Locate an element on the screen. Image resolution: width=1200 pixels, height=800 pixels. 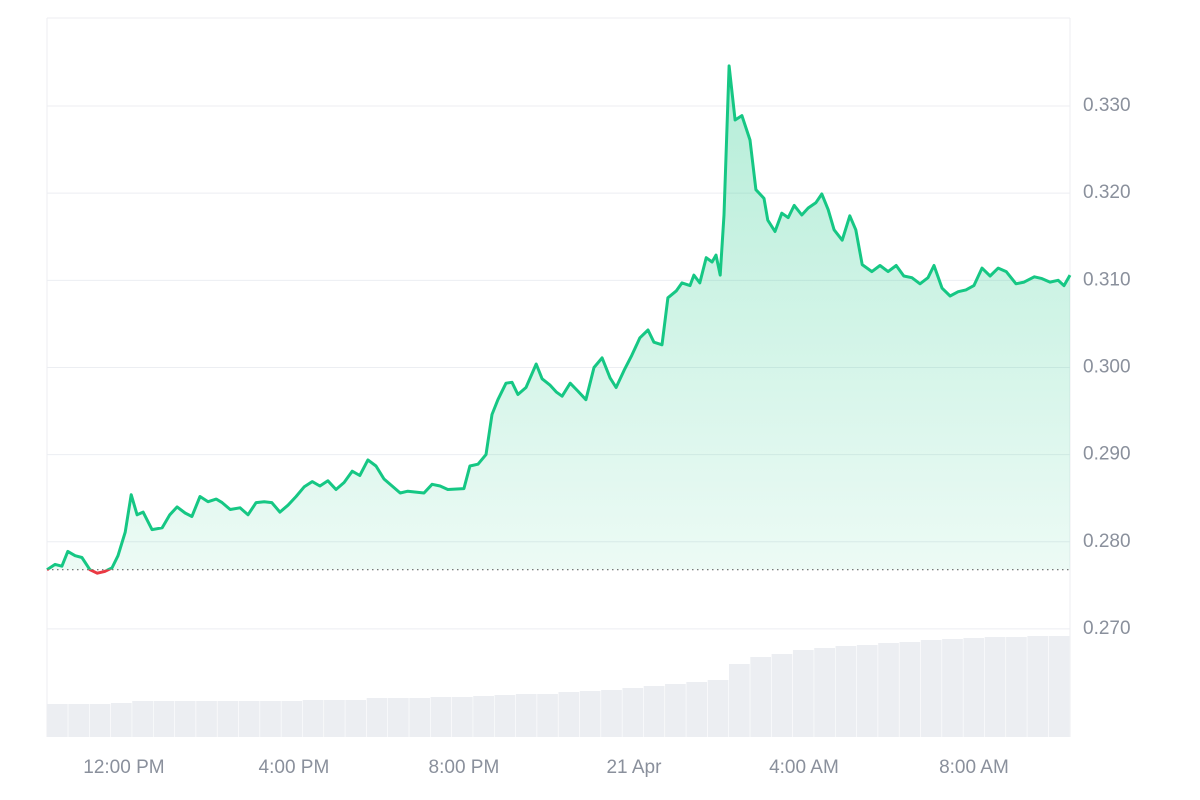
y-tick-label: 0.280 is located at coordinates (1107, 541).